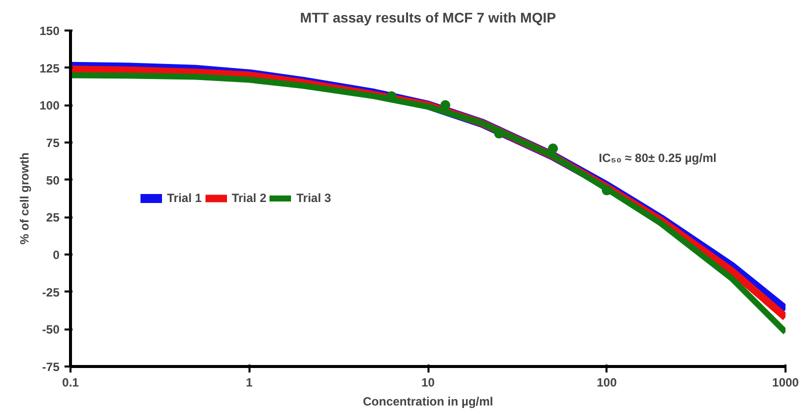 This screenshot has width=810, height=416. Describe the element at coordinates (249, 383) in the screenshot. I see `x-tick-label: 1` at that location.